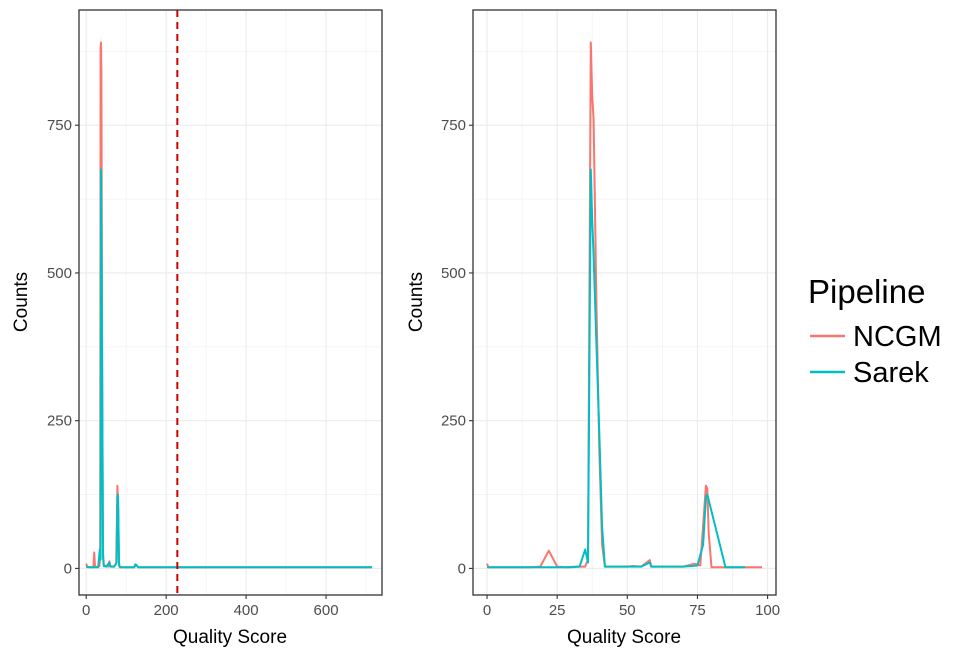 The height and width of the screenshot is (660, 972). Describe the element at coordinates (68, 568) in the screenshot. I see `left-y-tick-label: 0` at that location.